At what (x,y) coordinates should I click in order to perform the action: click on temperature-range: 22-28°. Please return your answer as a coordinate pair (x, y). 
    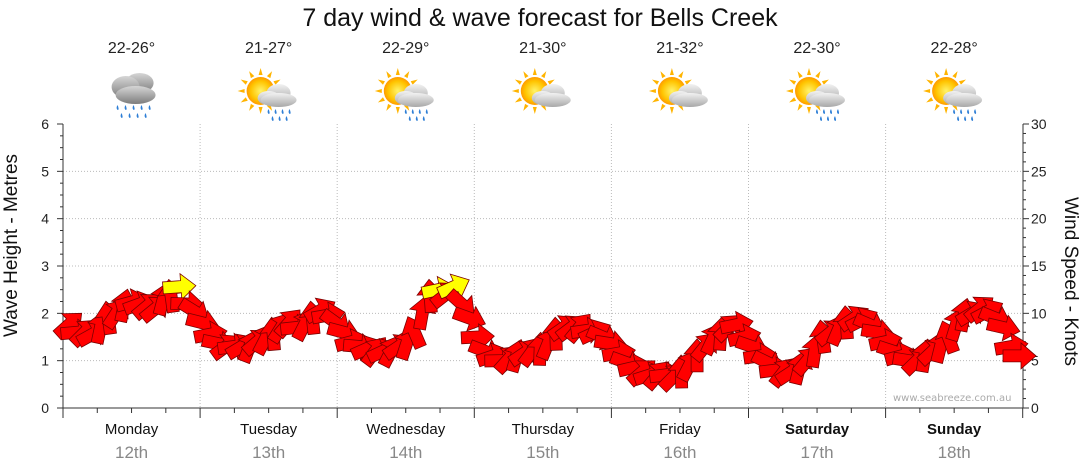
    Looking at the image, I should click on (954, 48).